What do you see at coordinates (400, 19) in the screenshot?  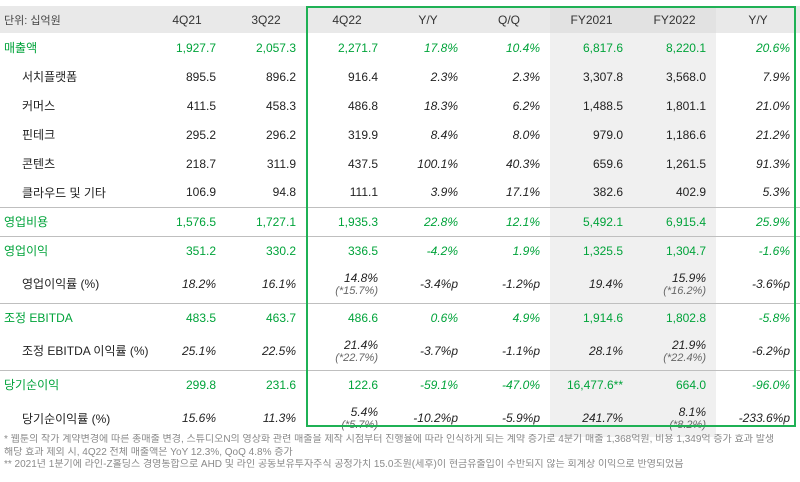 I see `table-header-row: 단위: 십억원 4Q21 3Q22 4Q22 Y/Y Q/Q FY2021 FY2022 Y/Y` at bounding box center [400, 19].